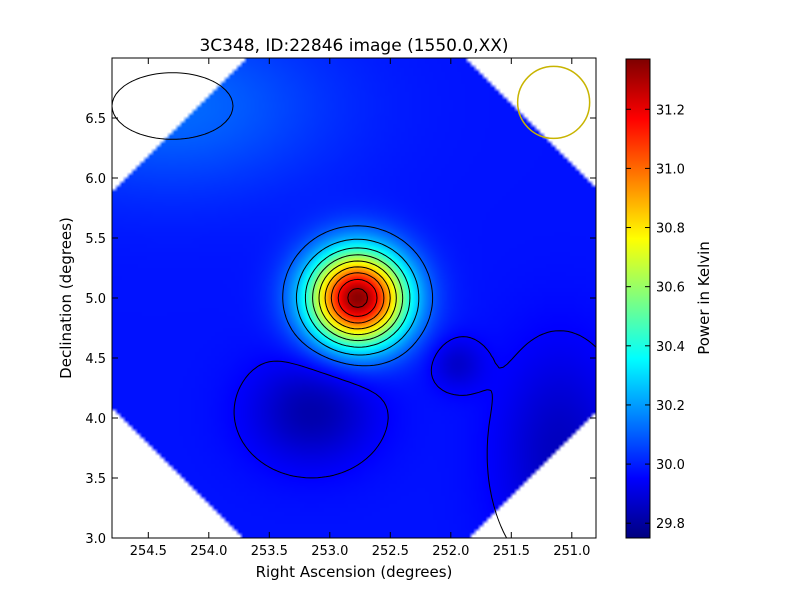  I want to click on y-tick-label: 4.5, so click(95, 359).